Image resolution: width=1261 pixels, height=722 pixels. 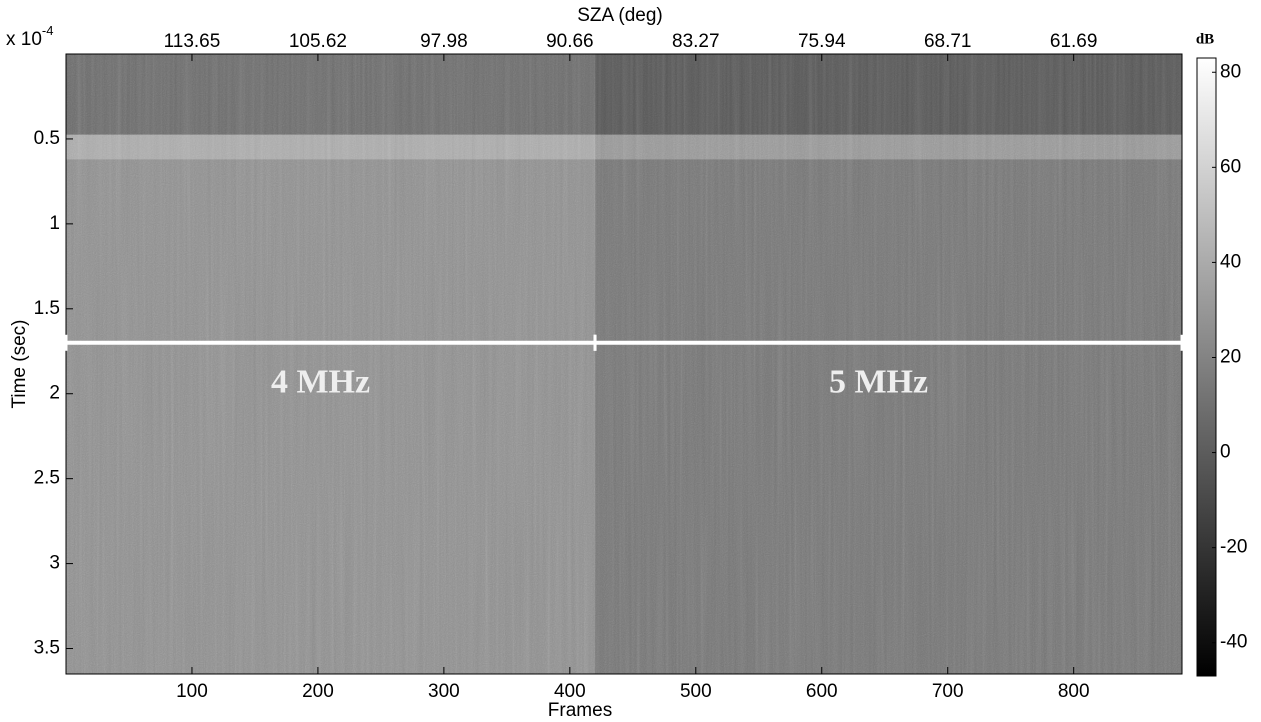 I want to click on x-tick-label: 300, so click(x=444, y=691).